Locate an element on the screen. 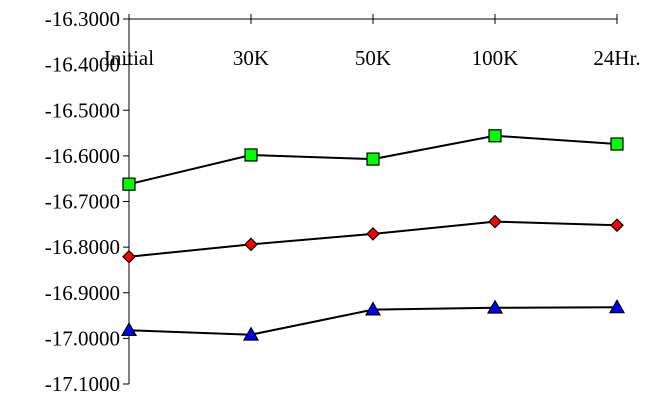  series-triangle is located at coordinates (373, 320).